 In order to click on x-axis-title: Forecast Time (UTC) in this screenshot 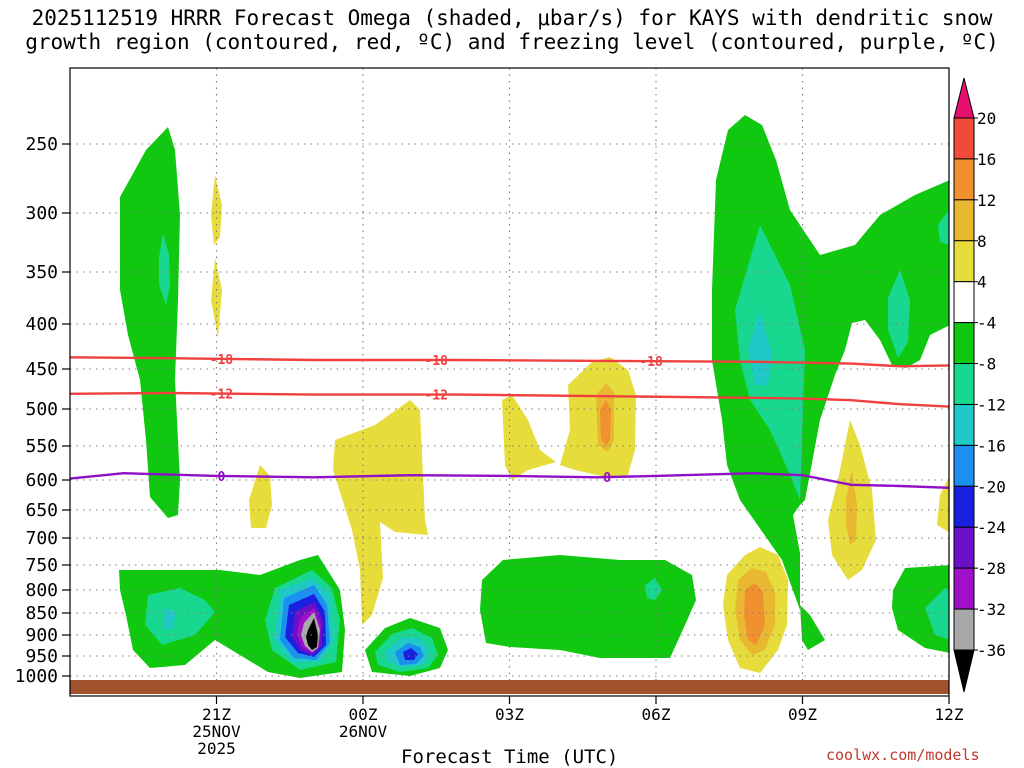, I will do `click(510, 757)`.